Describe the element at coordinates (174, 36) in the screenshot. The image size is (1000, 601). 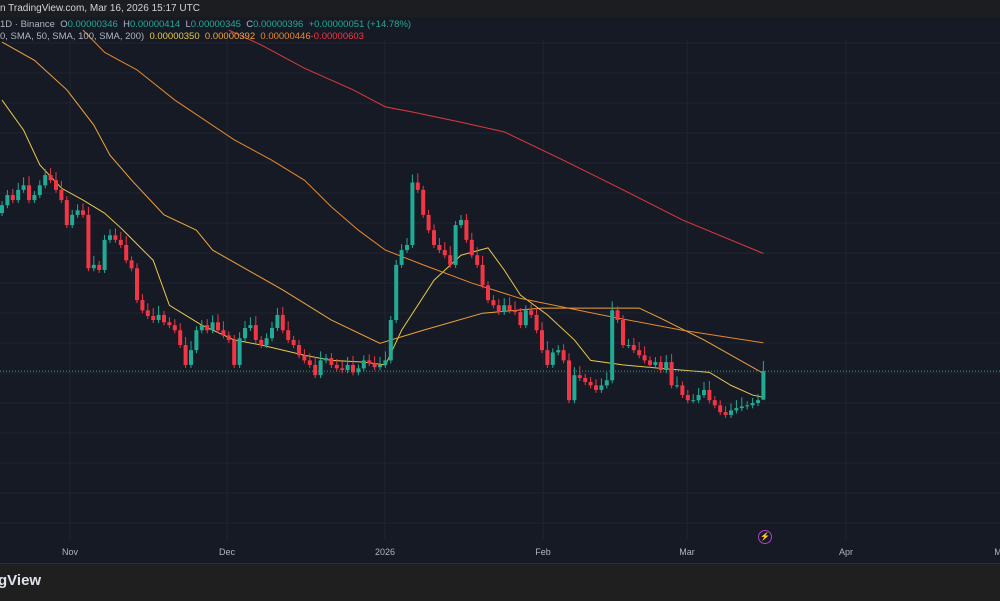
I see `sma20-value: 0.00000350` at that location.